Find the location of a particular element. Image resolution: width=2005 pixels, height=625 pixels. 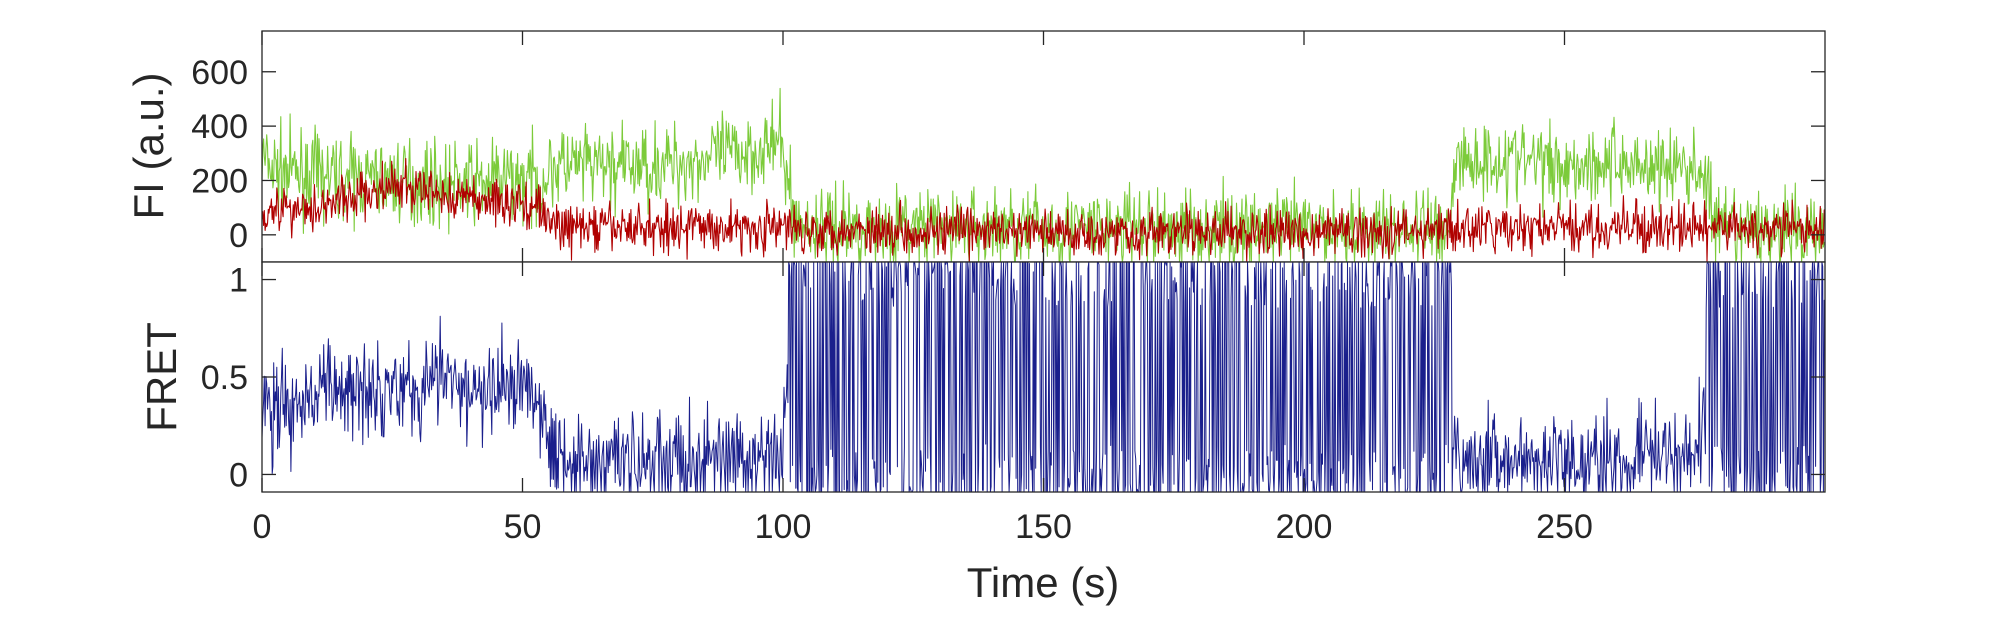

y-tick-label: 600 is located at coordinates (219, 73).